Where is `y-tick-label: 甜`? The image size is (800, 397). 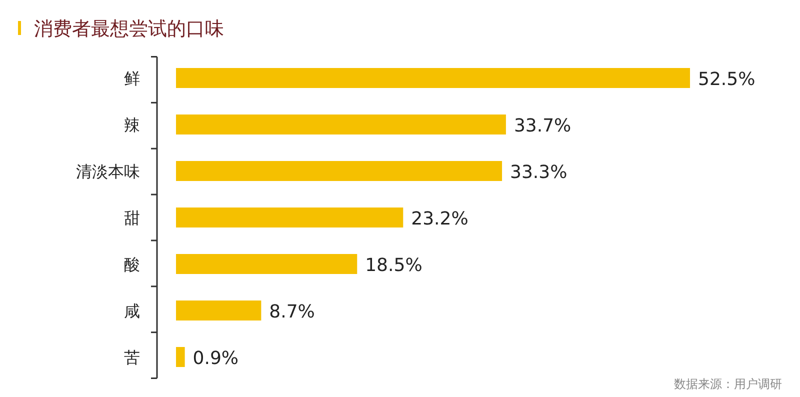 y-tick-label: 甜 is located at coordinates (132, 218).